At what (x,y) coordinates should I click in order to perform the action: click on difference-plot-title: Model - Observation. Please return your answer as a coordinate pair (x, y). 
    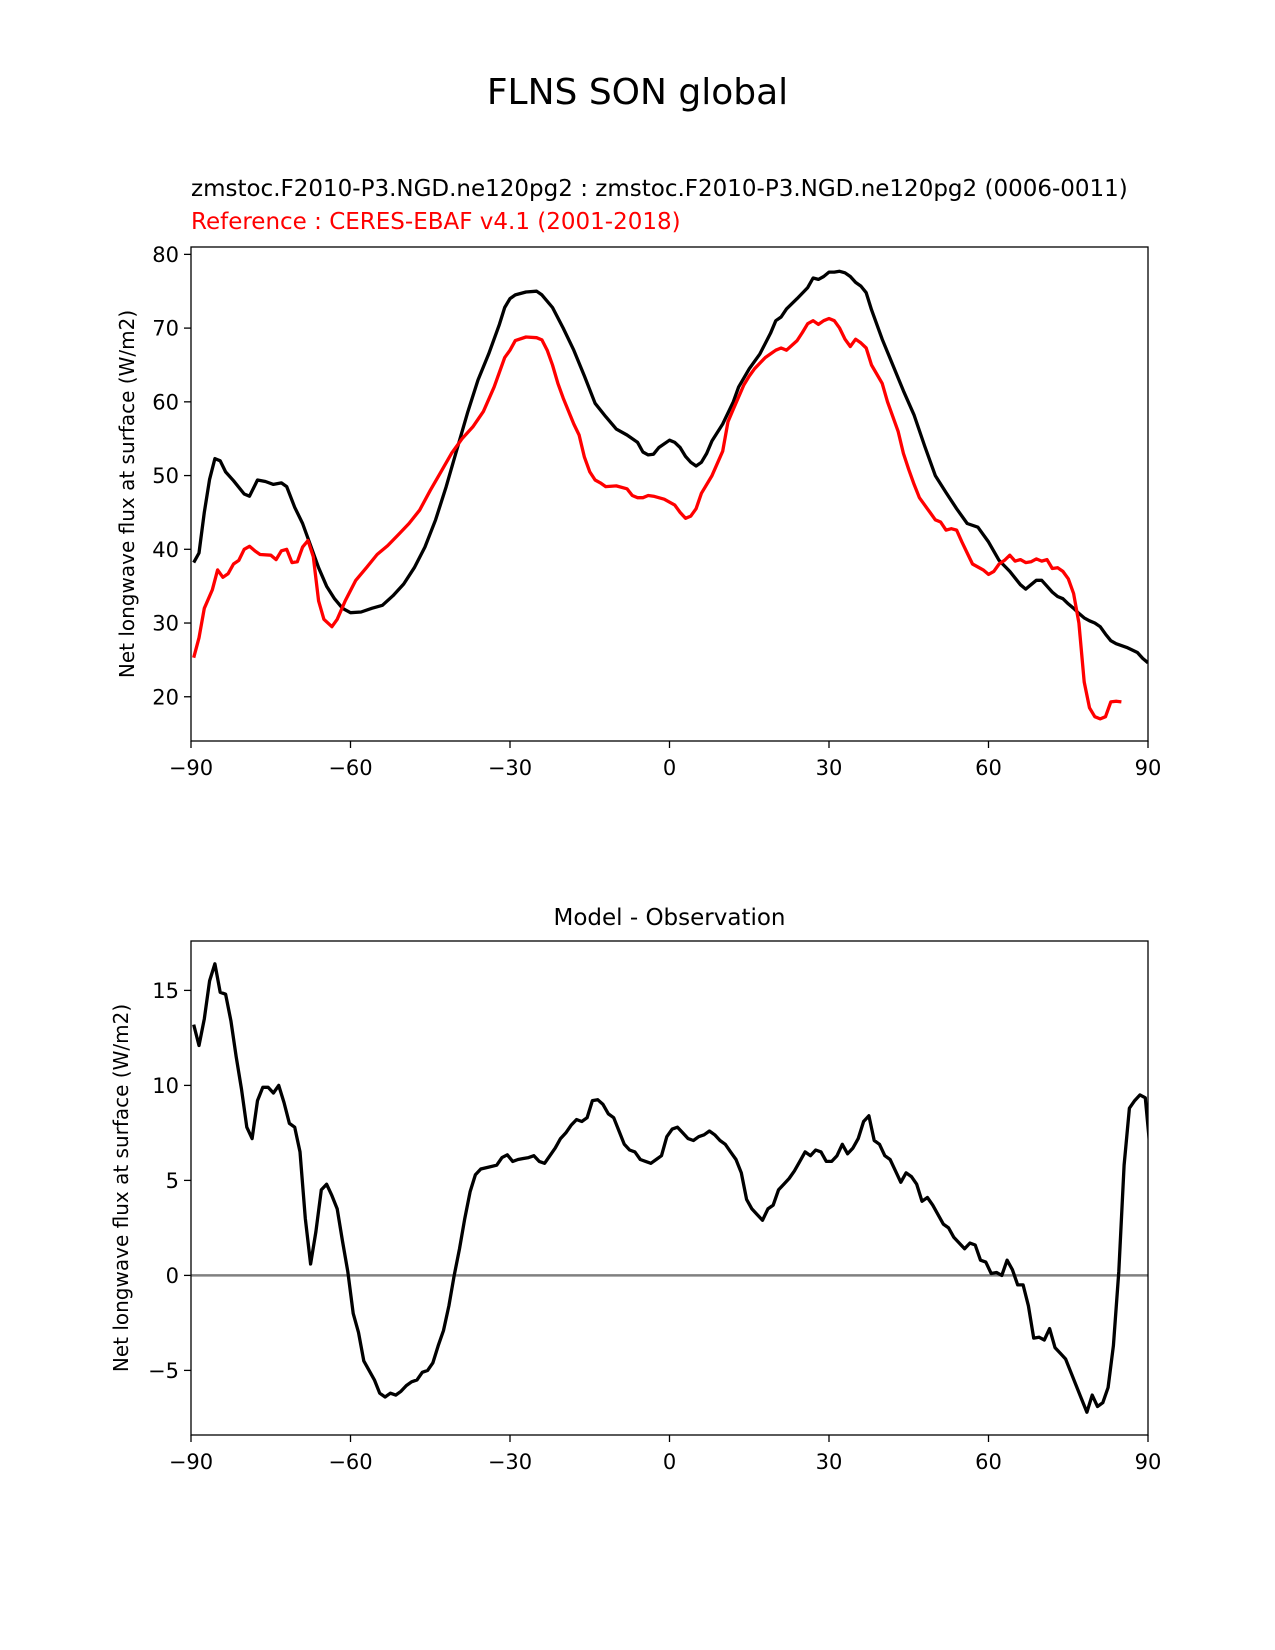
    Looking at the image, I should click on (669, 918).